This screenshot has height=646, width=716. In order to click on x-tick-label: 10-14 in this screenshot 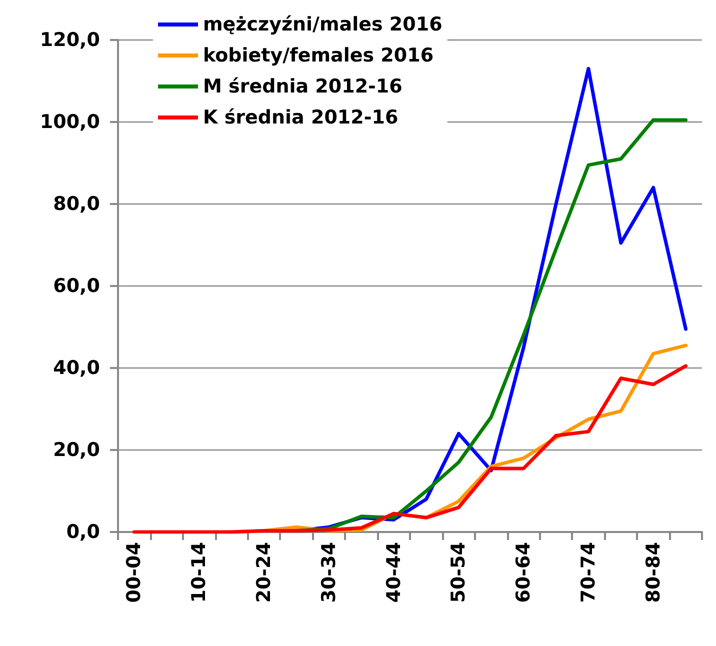, I will do `click(199, 572)`.